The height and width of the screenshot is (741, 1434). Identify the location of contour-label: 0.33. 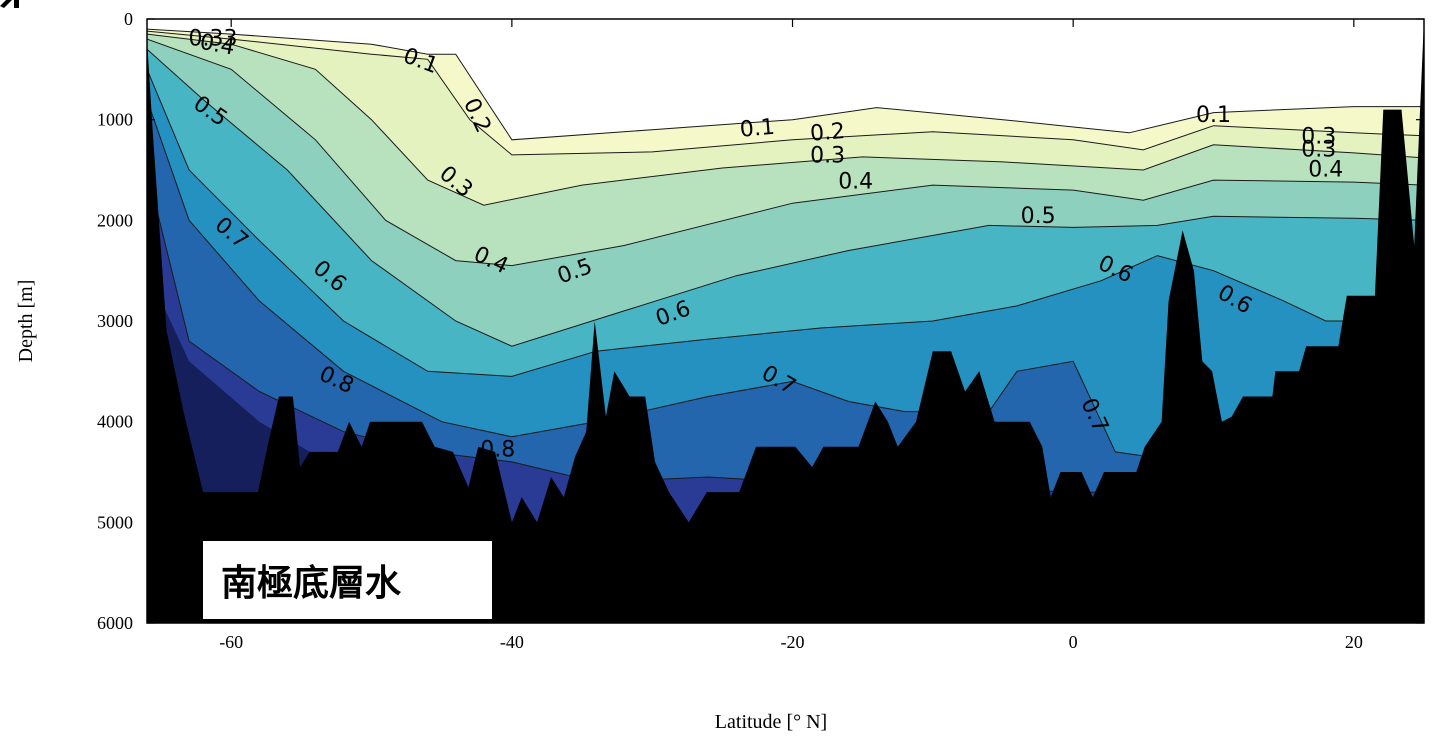
(213, 39).